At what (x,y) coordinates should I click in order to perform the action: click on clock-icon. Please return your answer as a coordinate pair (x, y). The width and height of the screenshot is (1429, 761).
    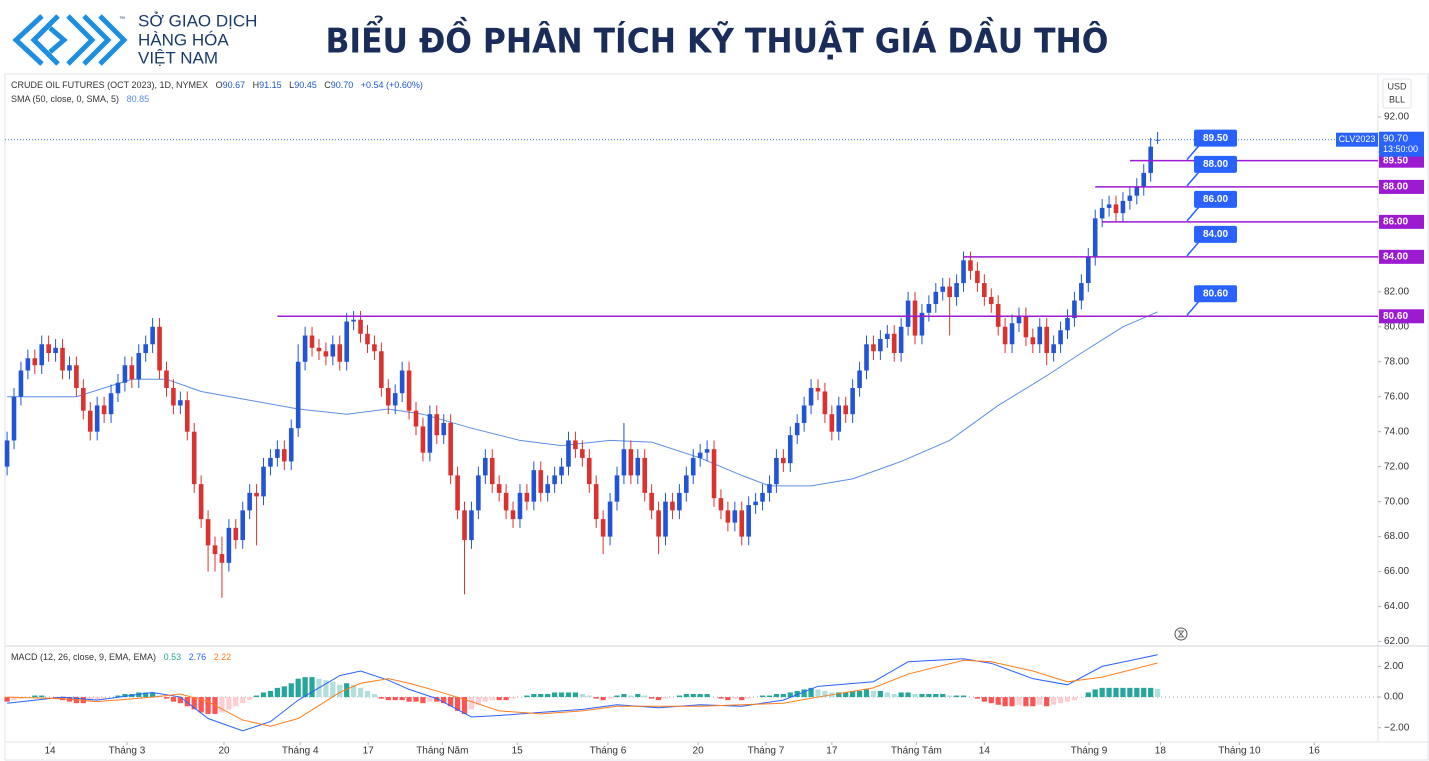
    Looking at the image, I should click on (1181, 634).